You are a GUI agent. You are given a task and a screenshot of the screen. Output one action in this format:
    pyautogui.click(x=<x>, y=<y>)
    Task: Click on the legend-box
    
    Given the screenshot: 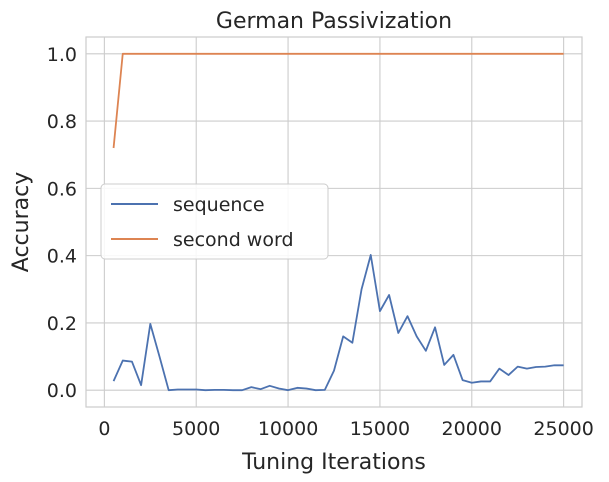 What is the action you would take?
    pyautogui.click(x=214, y=221)
    